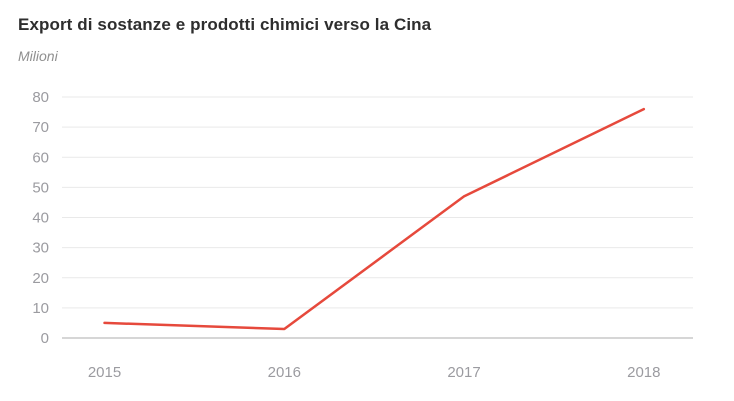 This screenshot has height=401, width=734. I want to click on x-tick-label: 2016, so click(284, 372).